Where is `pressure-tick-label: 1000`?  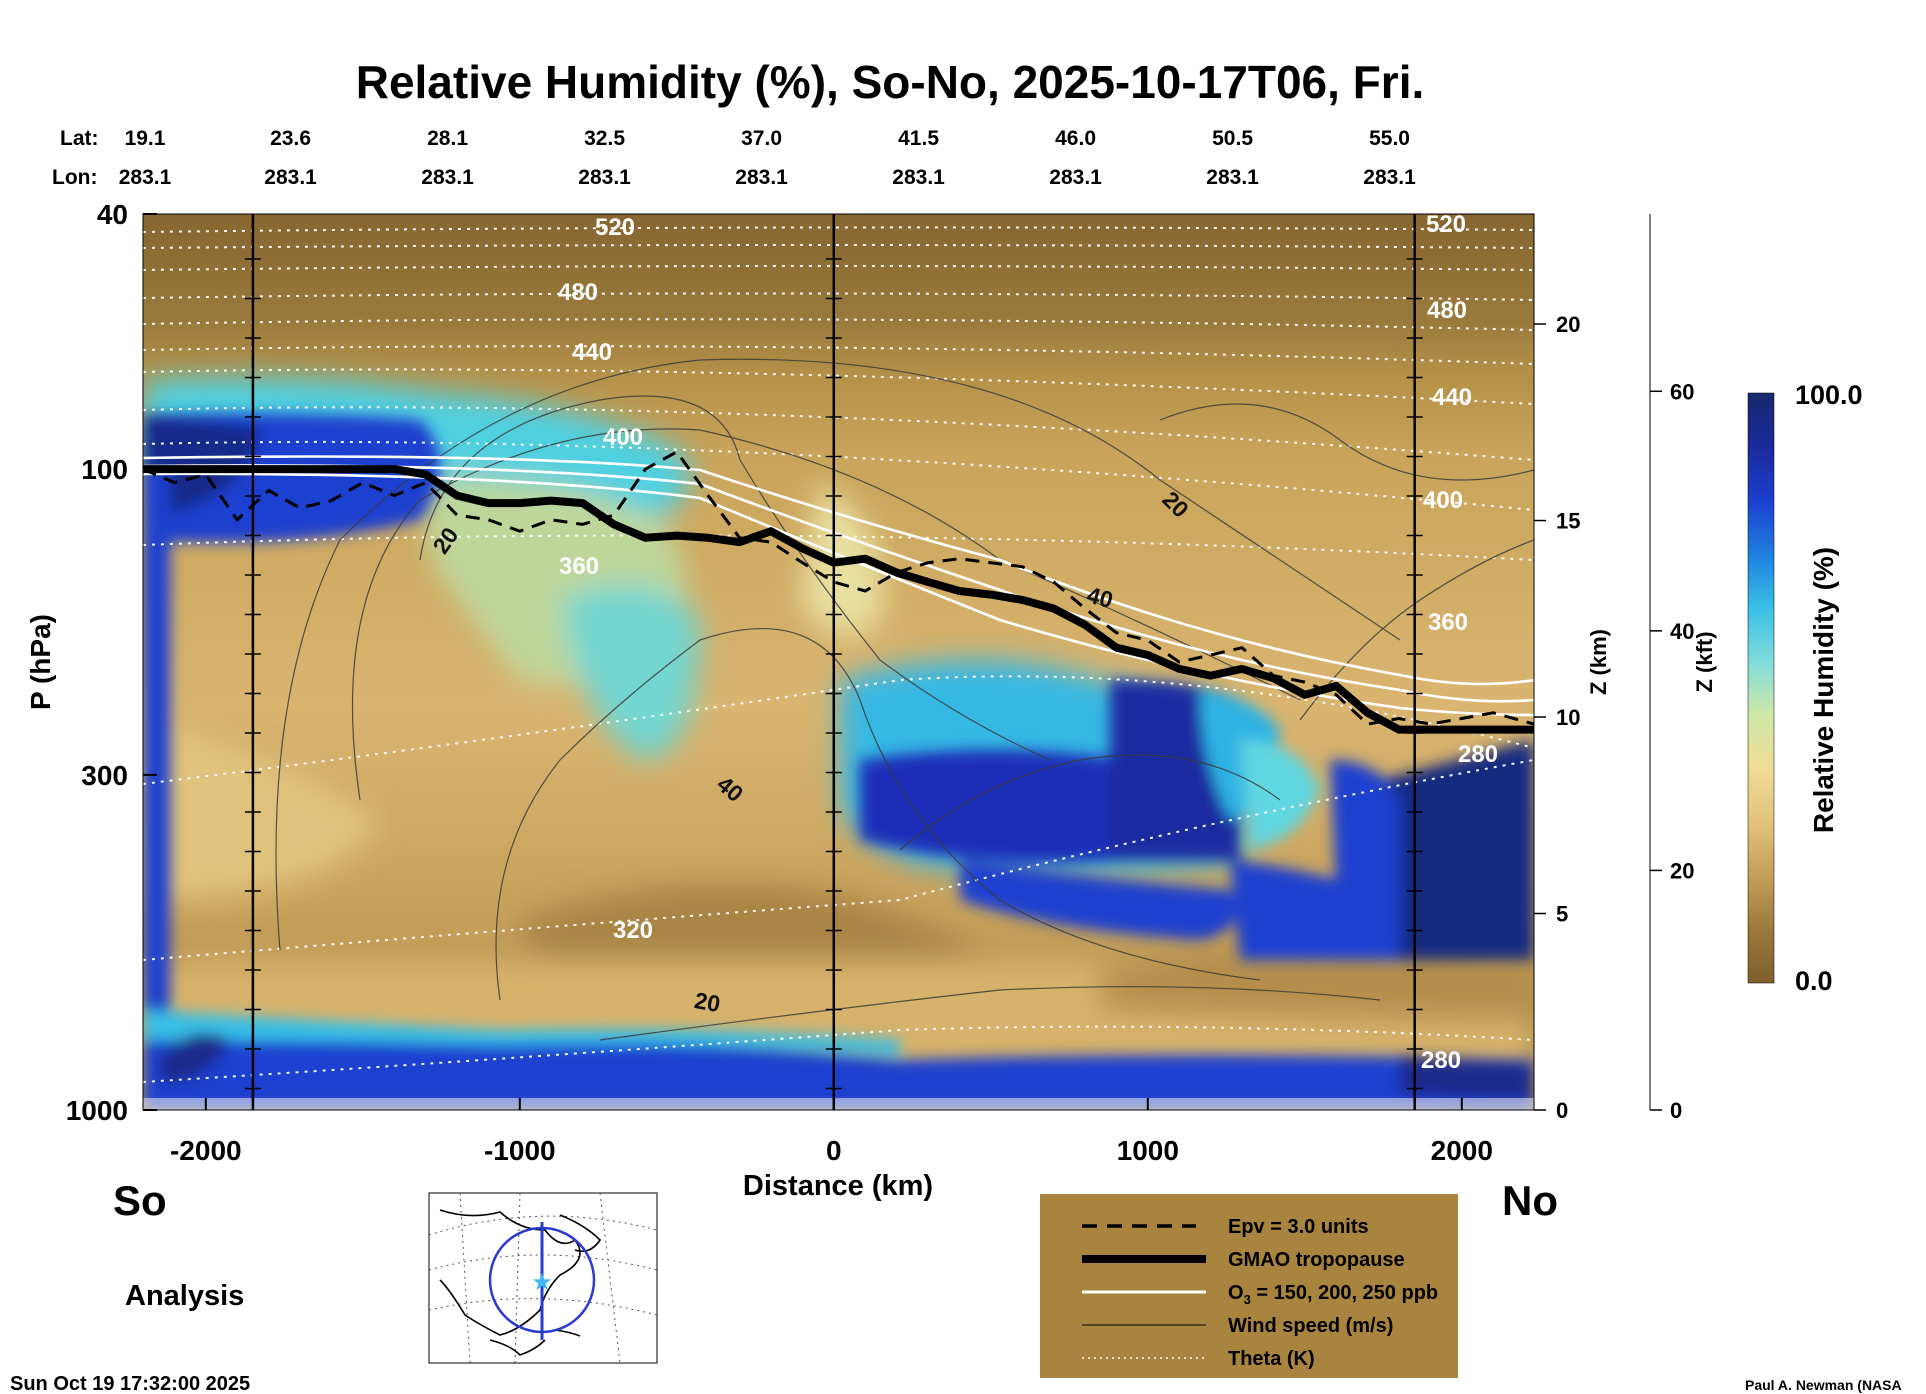 pressure-tick-label: 1000 is located at coordinates (97, 1110).